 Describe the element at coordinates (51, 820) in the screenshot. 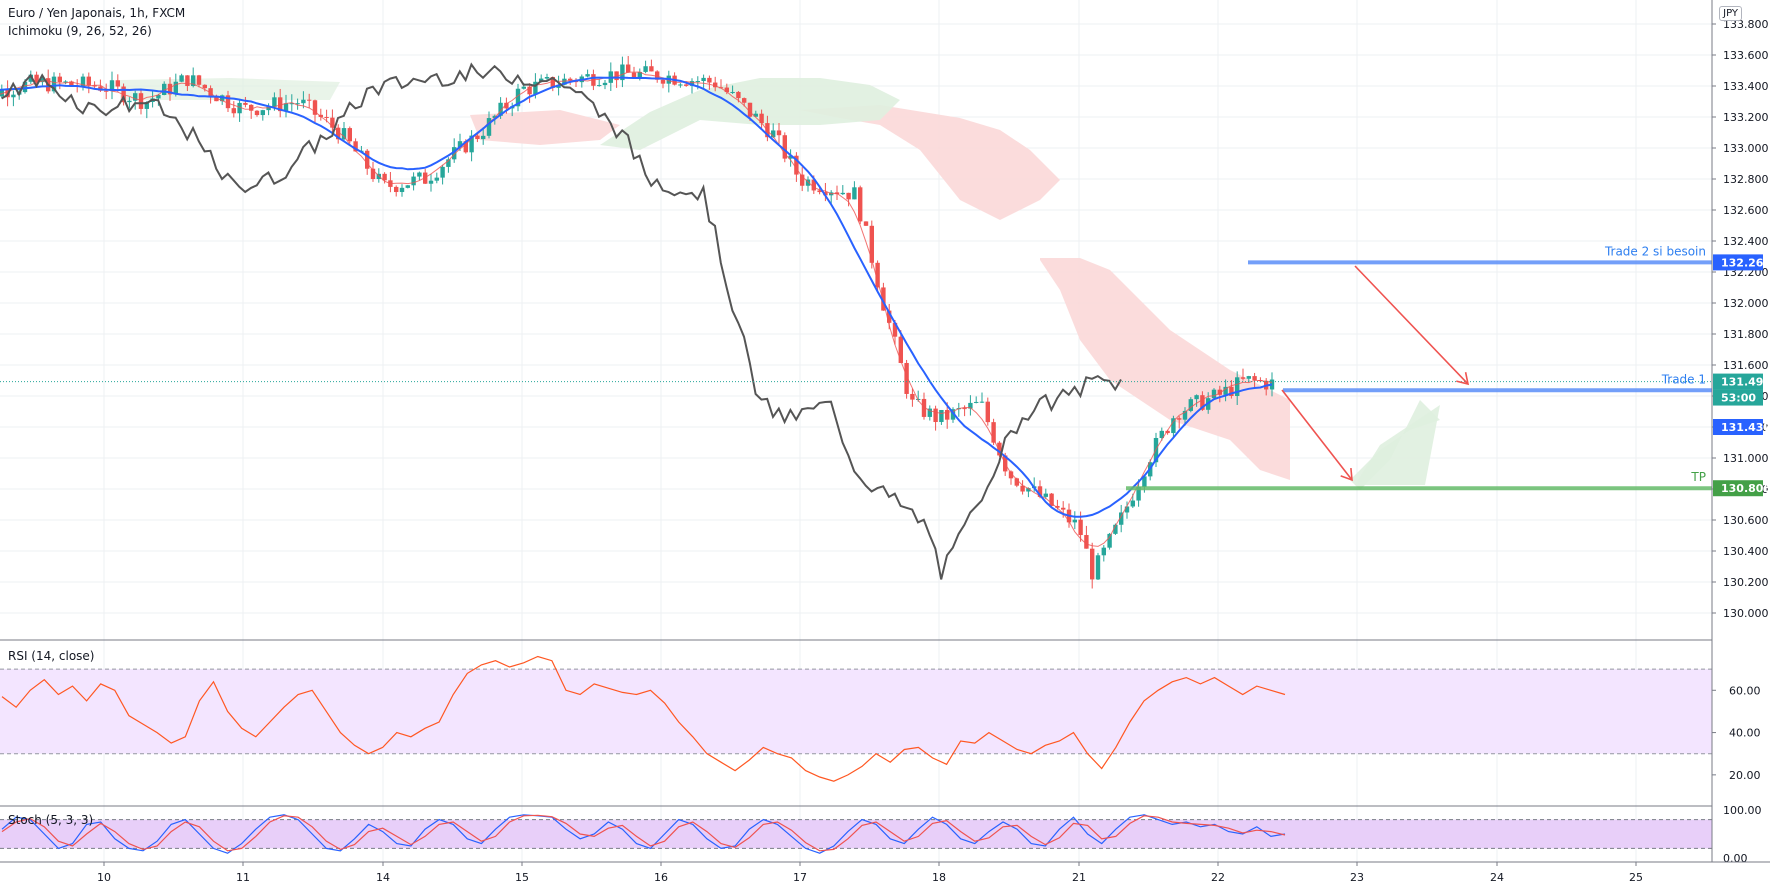

I see `stoch-label: Stoch (5, 3, 3)` at that location.